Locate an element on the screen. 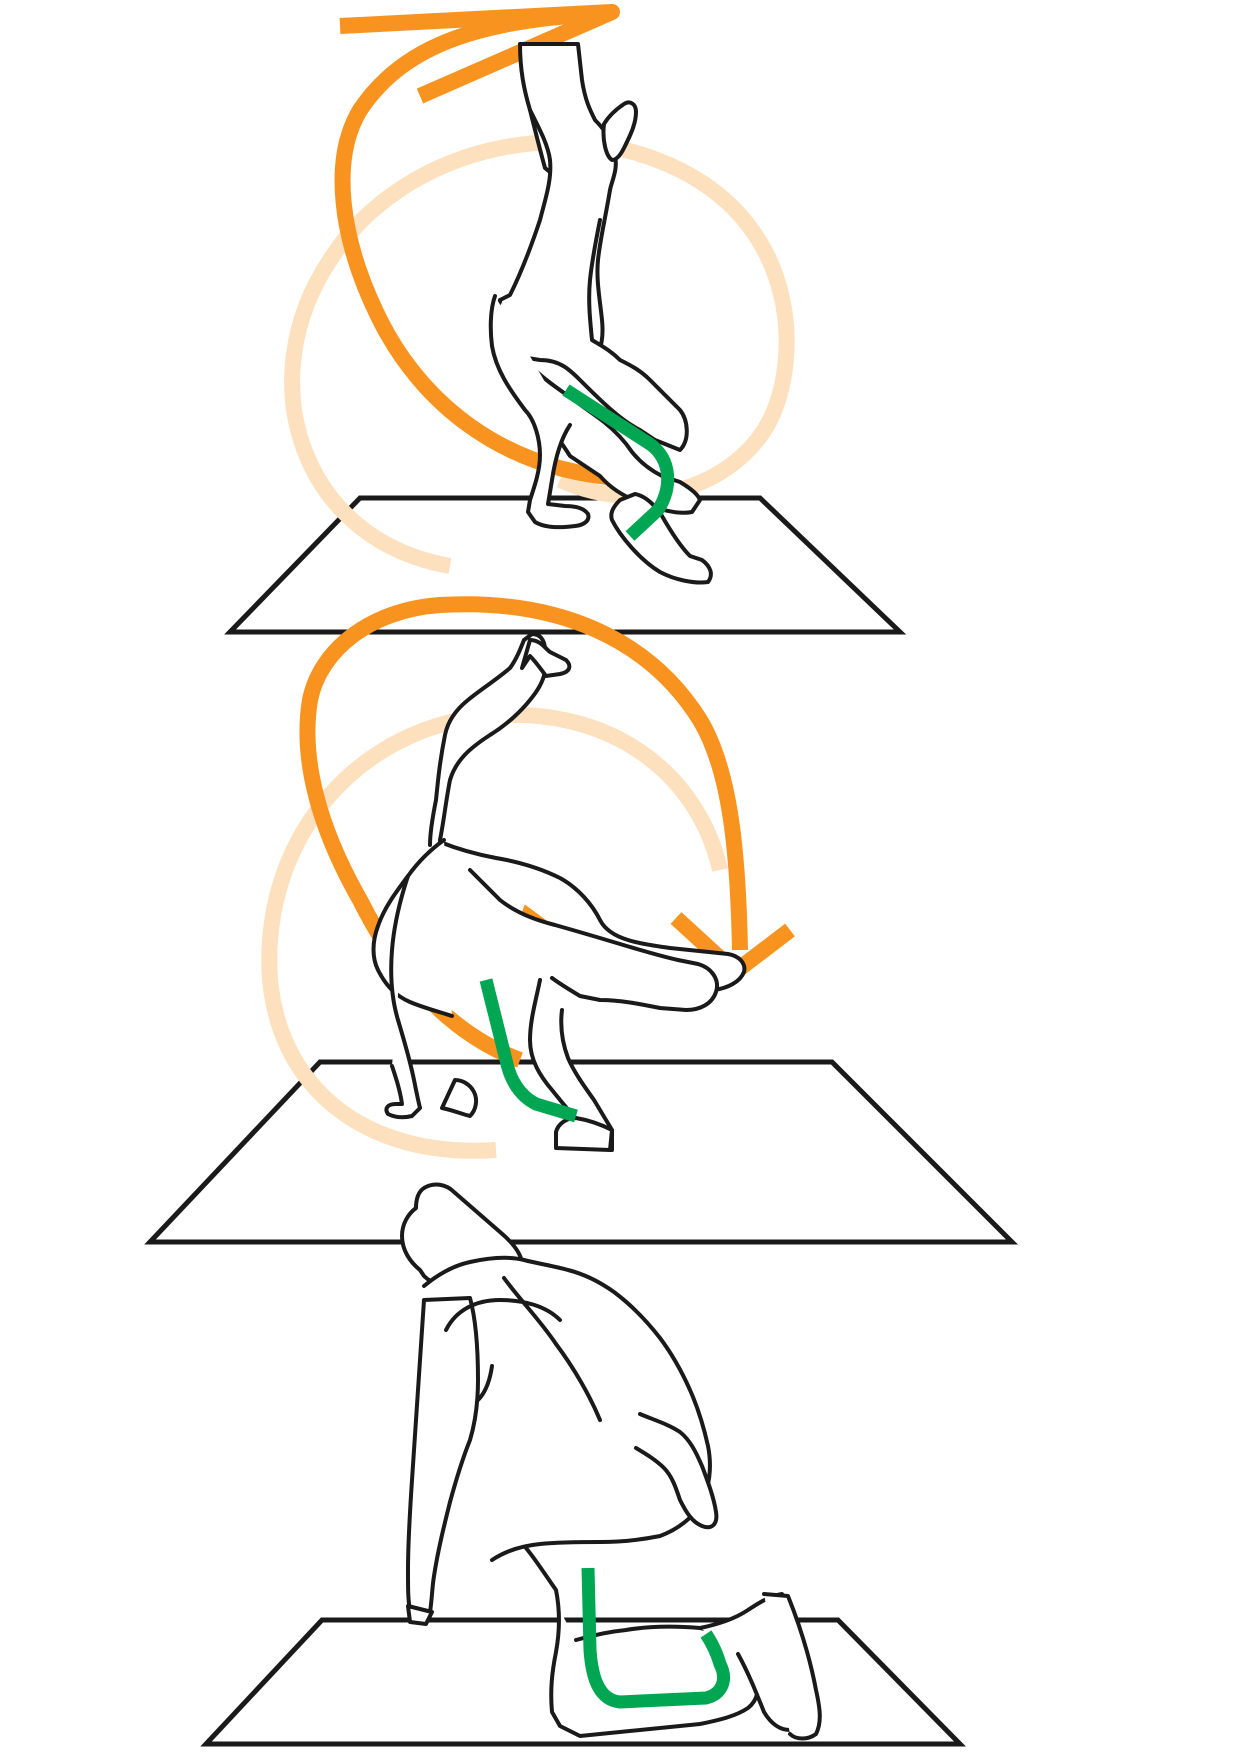 Image resolution: width=1241 pixels, height=1754 pixels. panel-3-collar-line is located at coordinates (503, 1315).